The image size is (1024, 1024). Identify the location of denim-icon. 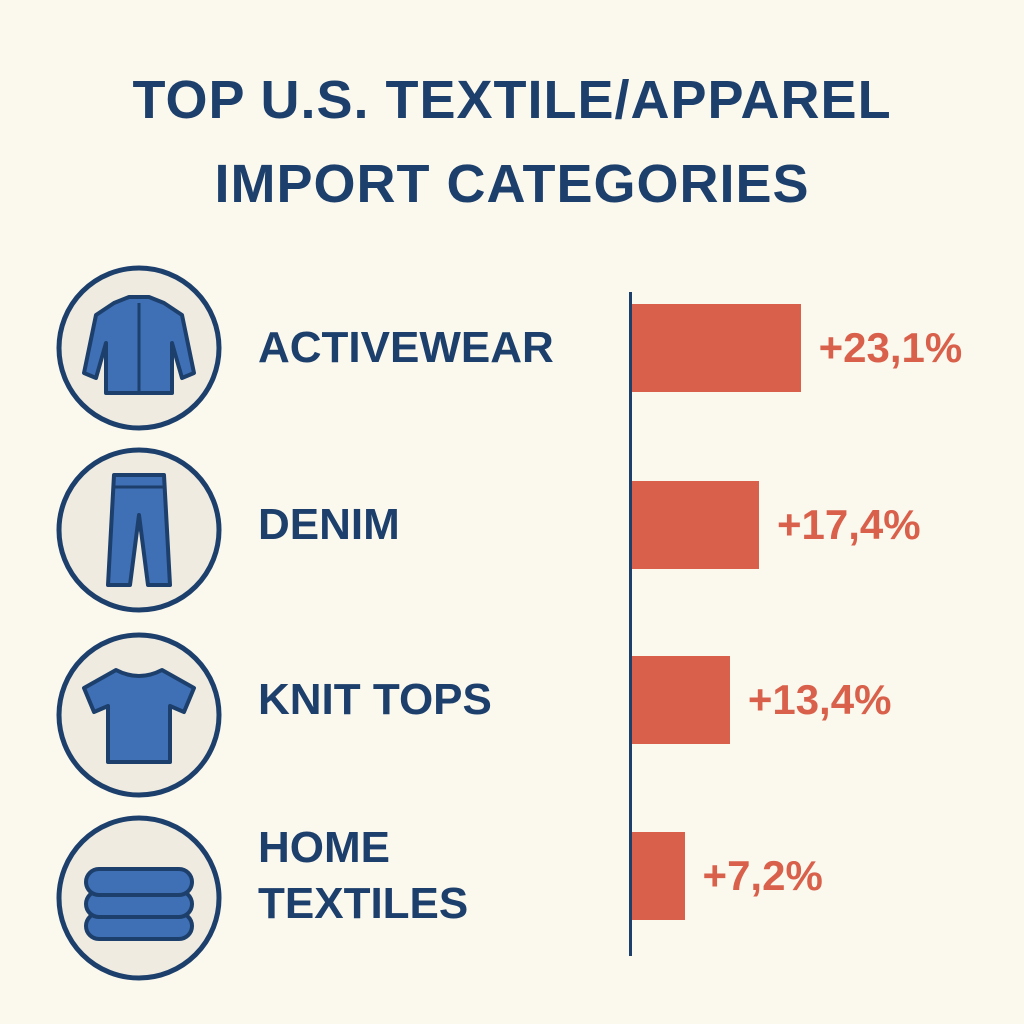
(139, 530).